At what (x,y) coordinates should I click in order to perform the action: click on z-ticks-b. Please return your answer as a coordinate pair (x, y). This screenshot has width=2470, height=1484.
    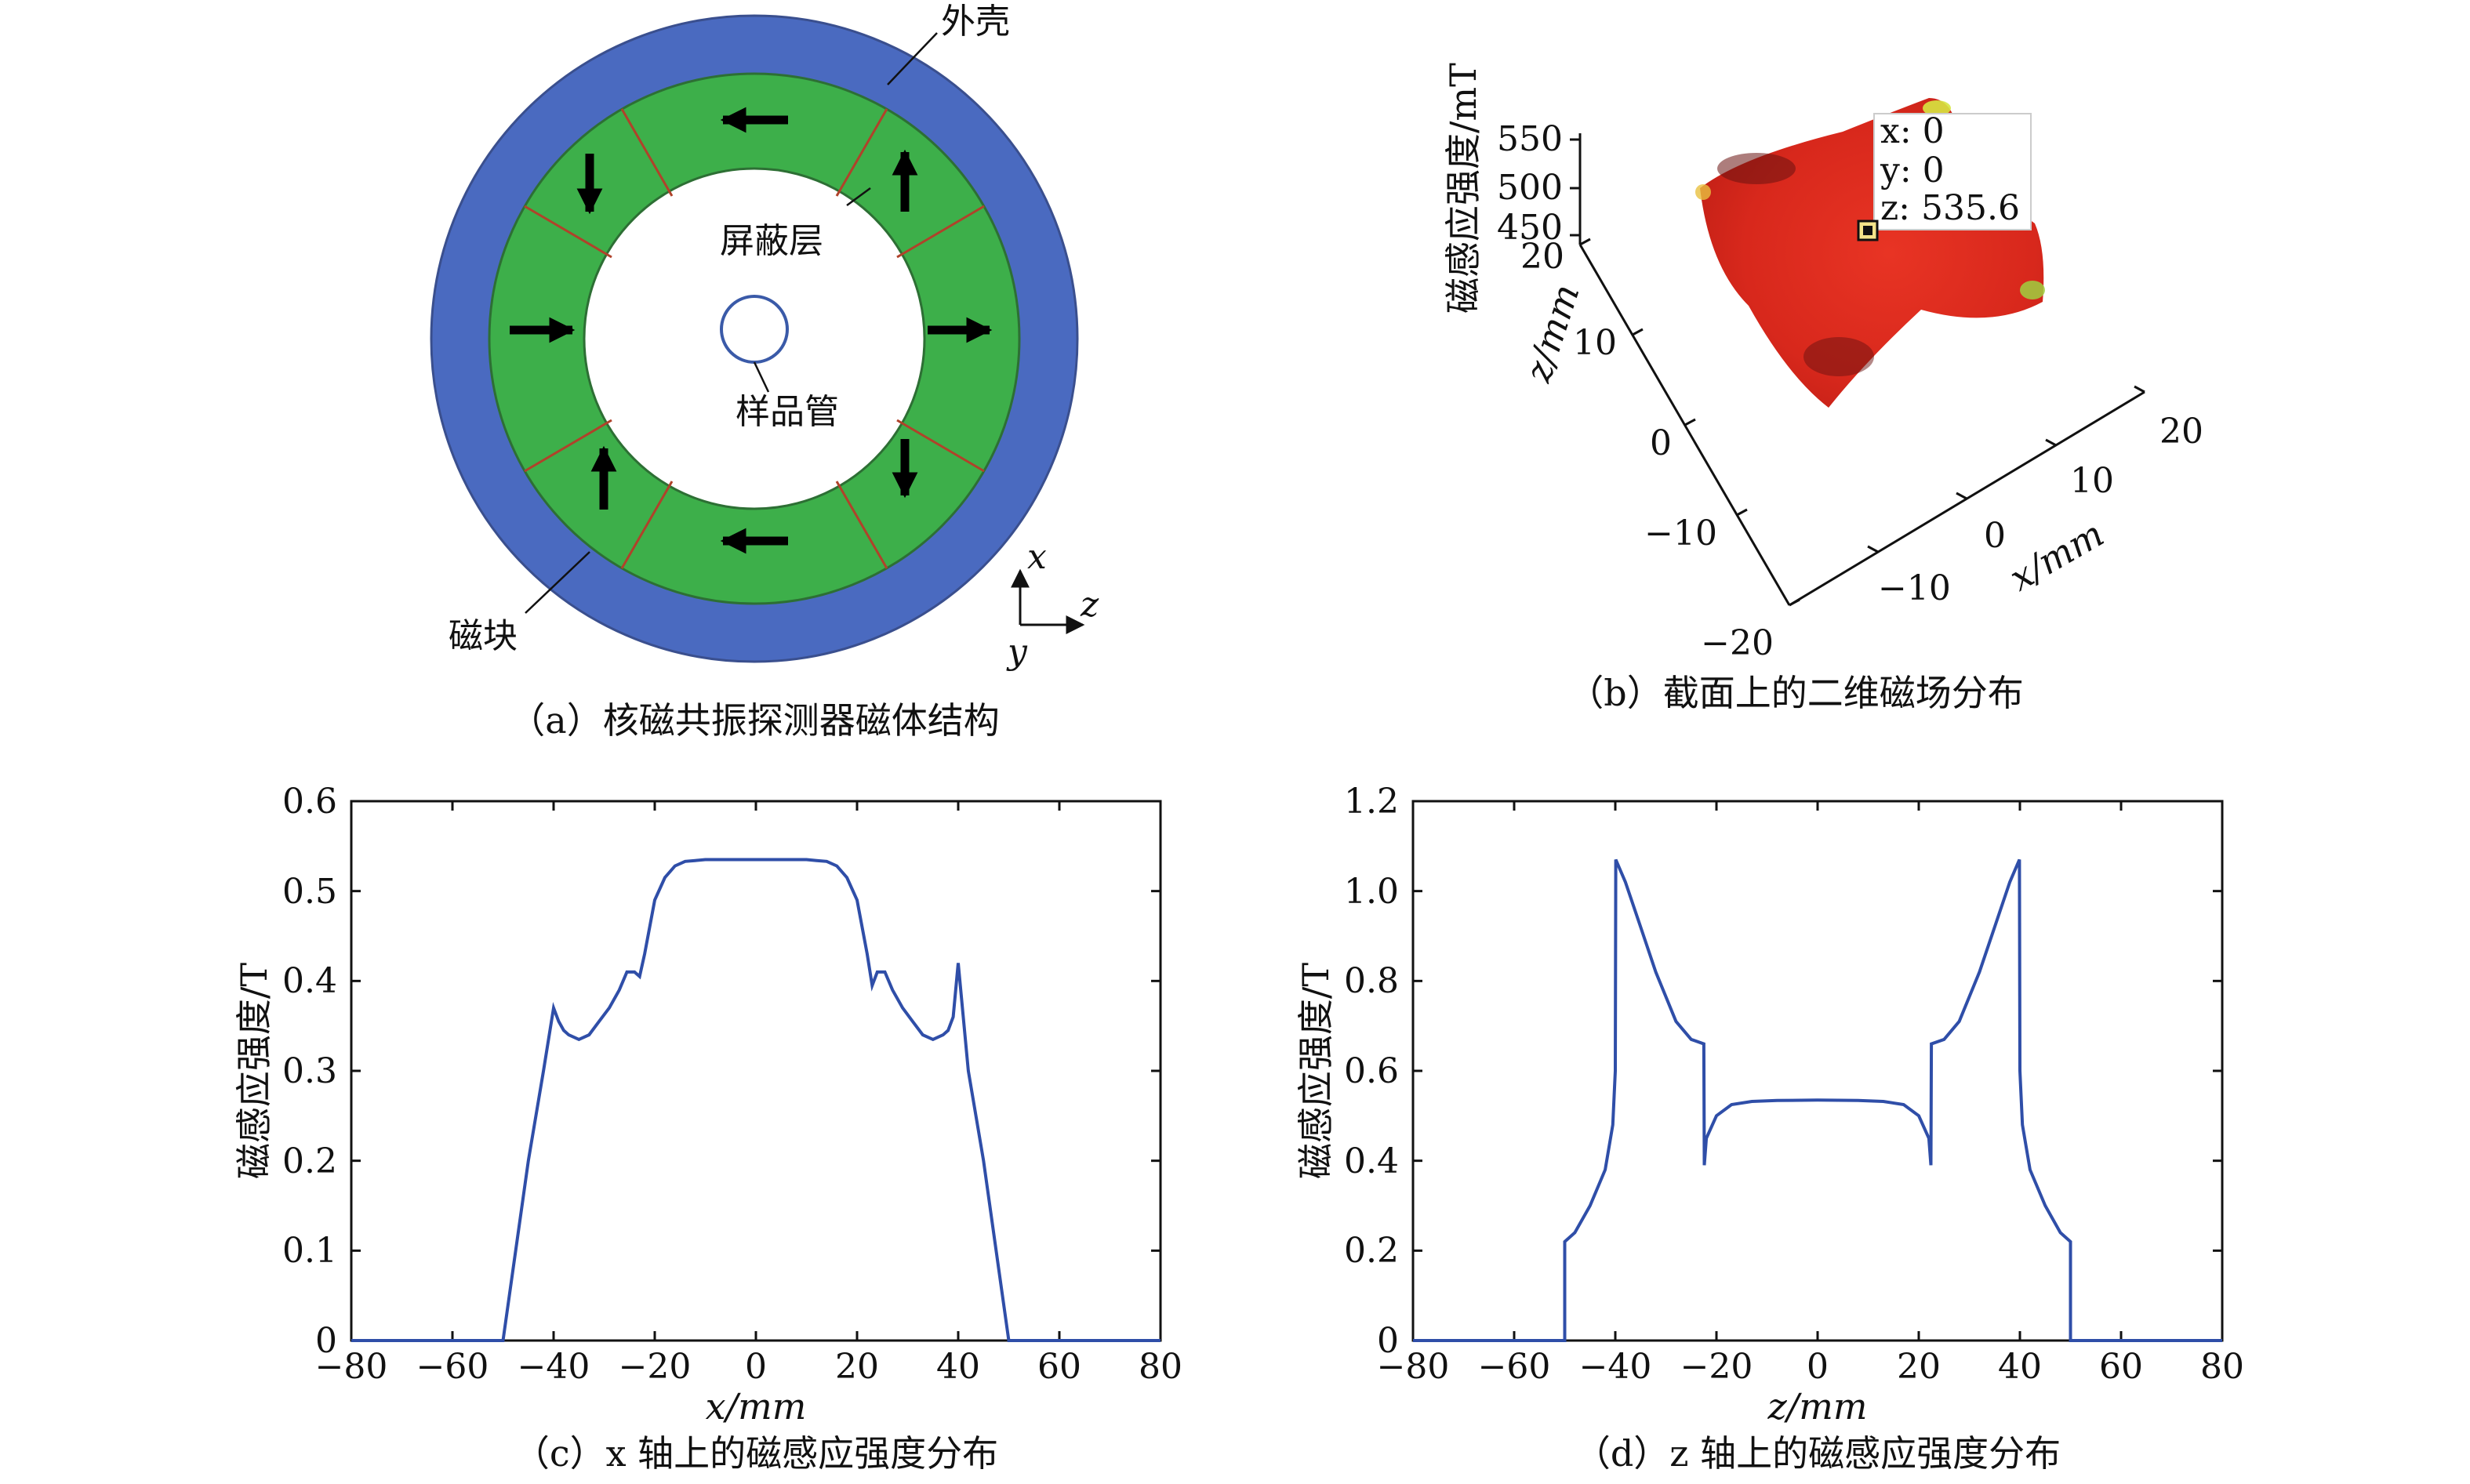
    Looking at the image, I should click on (1575, 187).